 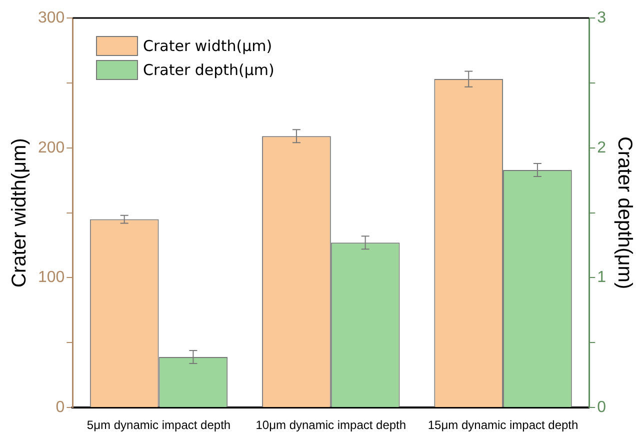 I want to click on y-tick-label: 300, so click(x=51, y=17).